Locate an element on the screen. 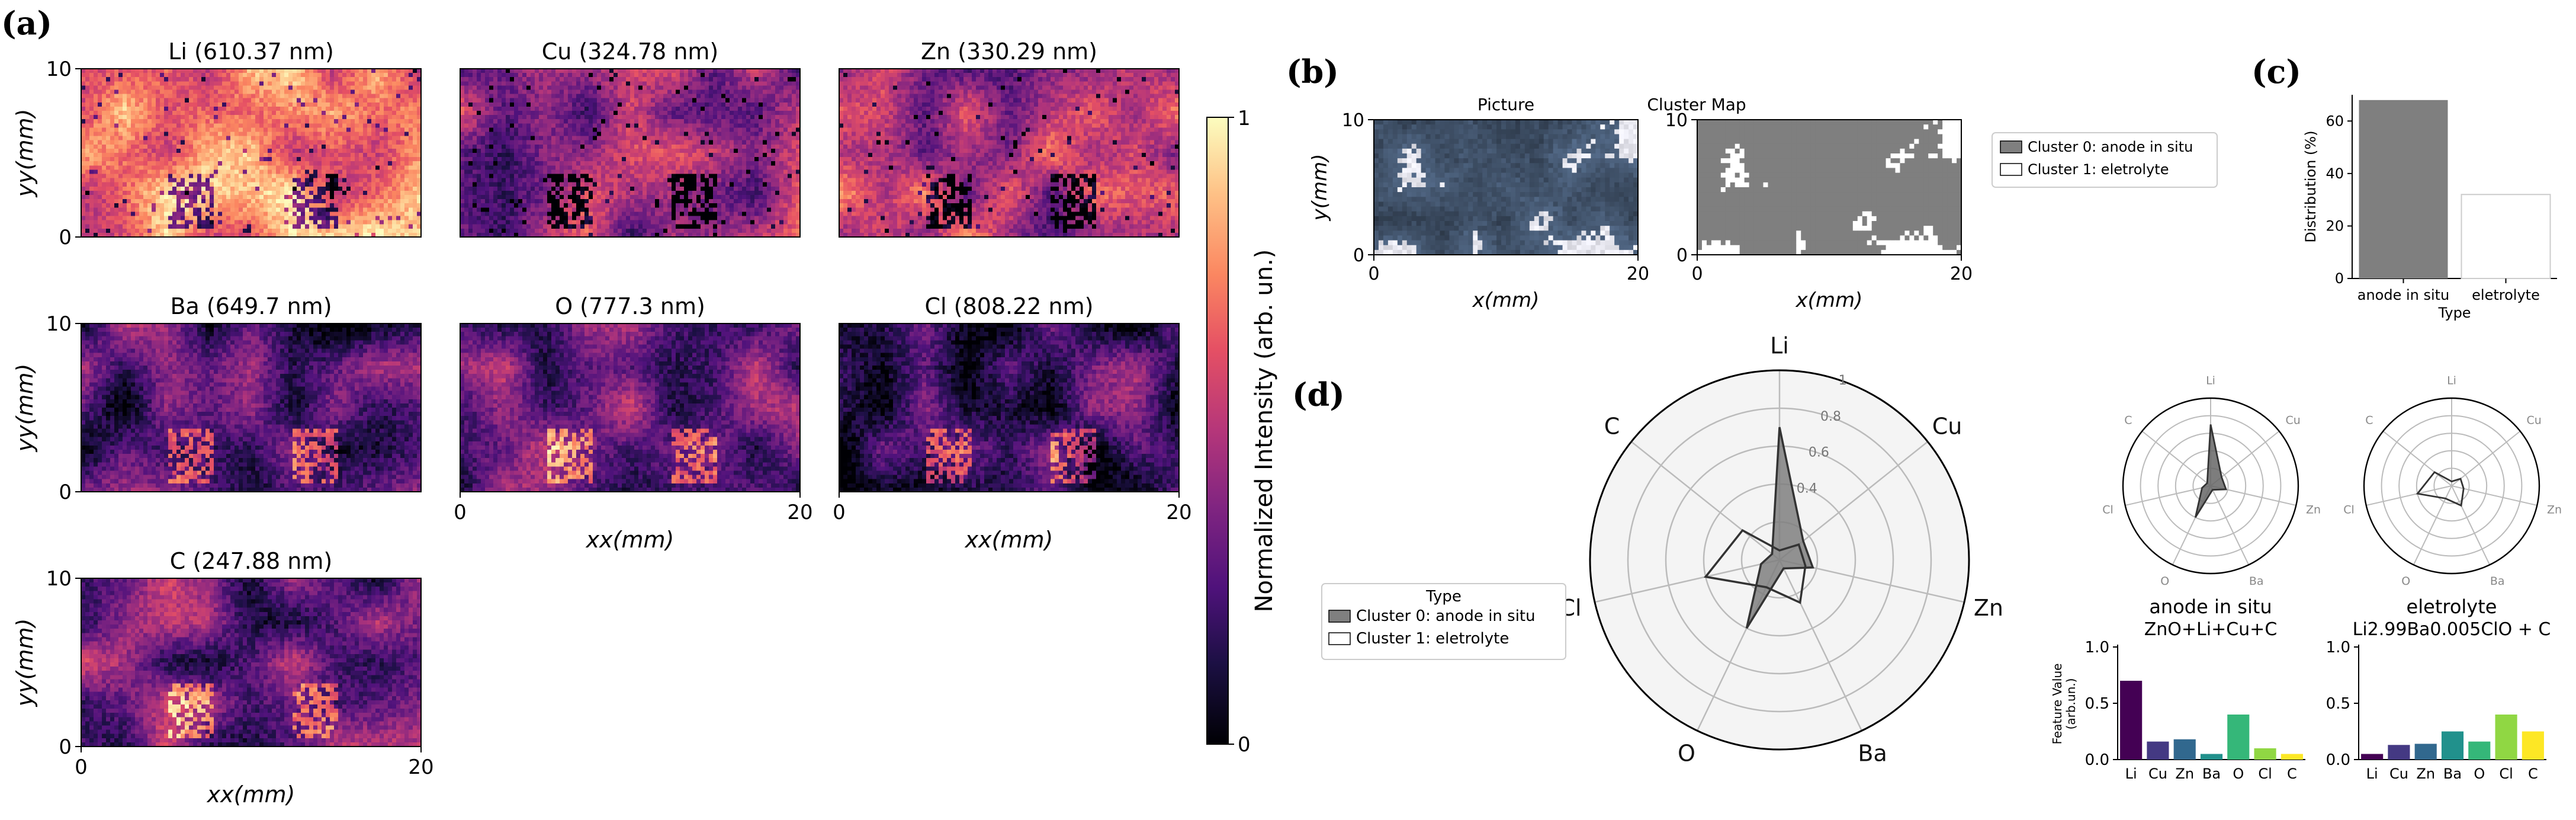 Image resolution: width=2576 pixels, height=820 pixels. bar-ylabel-unit: (arb.un.) is located at coordinates (2071, 704).